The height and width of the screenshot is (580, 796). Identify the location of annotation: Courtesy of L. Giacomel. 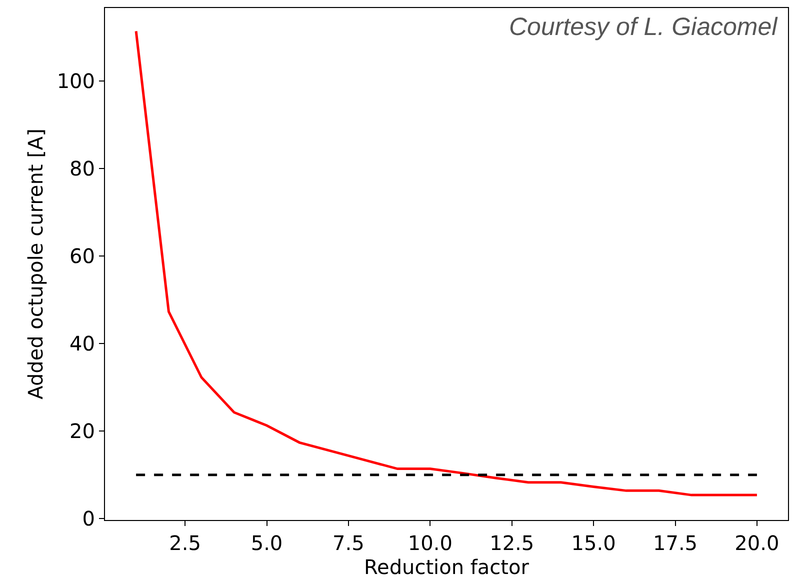
(644, 27).